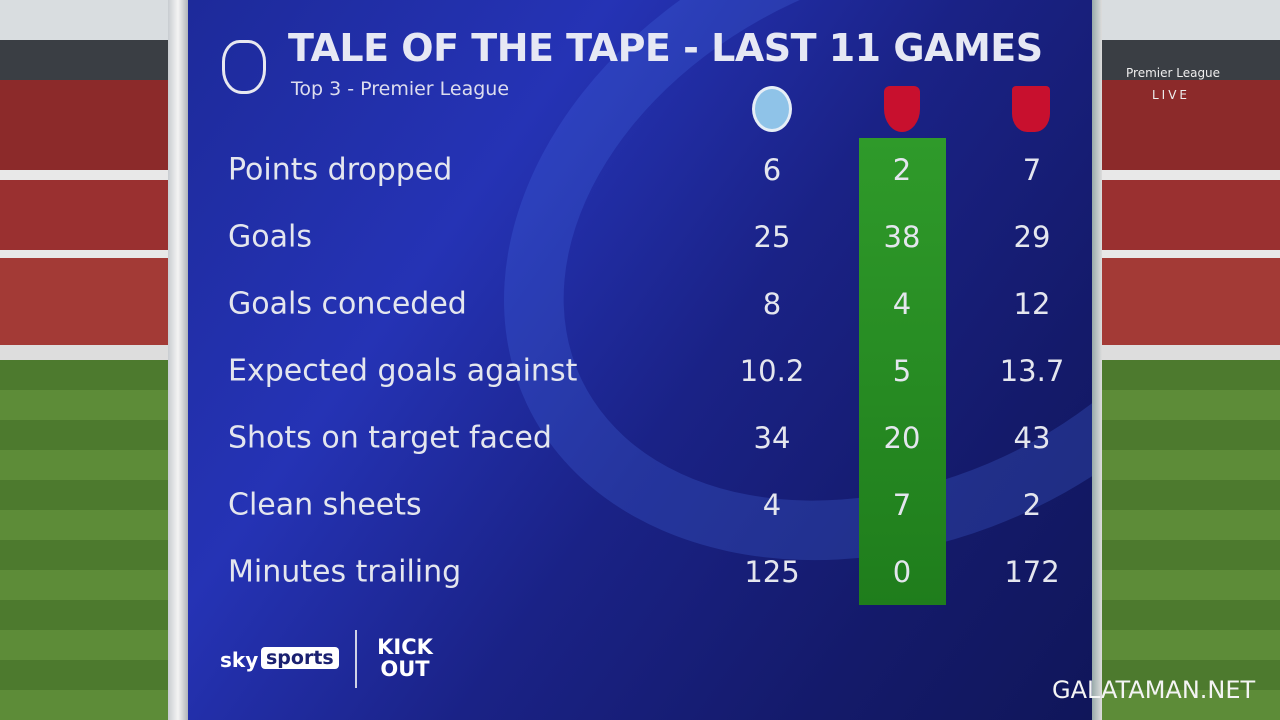 This screenshot has width=1280, height=720. What do you see at coordinates (1171, 95) in the screenshot?
I see `bg-live: LIVE` at bounding box center [1171, 95].